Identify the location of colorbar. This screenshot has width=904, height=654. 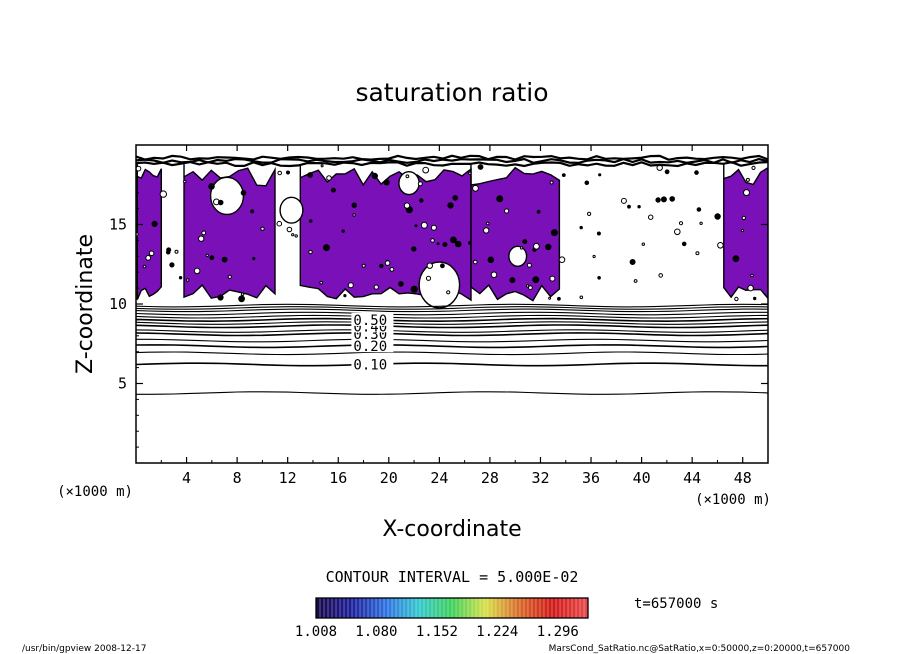
(452, 608).